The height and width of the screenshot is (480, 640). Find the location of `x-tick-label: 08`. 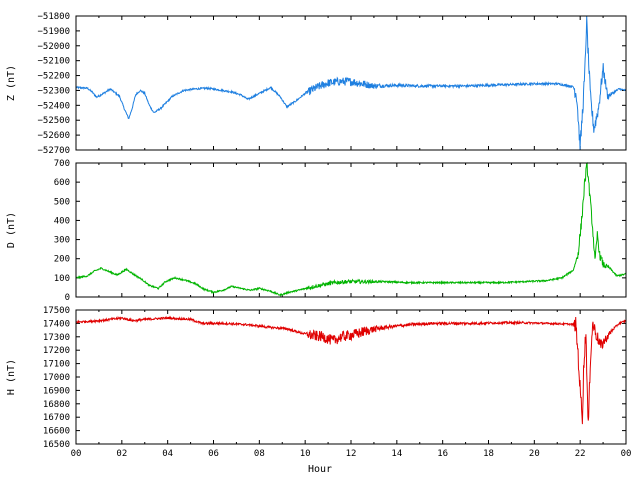

x-tick-label: 08 is located at coordinates (259, 454).